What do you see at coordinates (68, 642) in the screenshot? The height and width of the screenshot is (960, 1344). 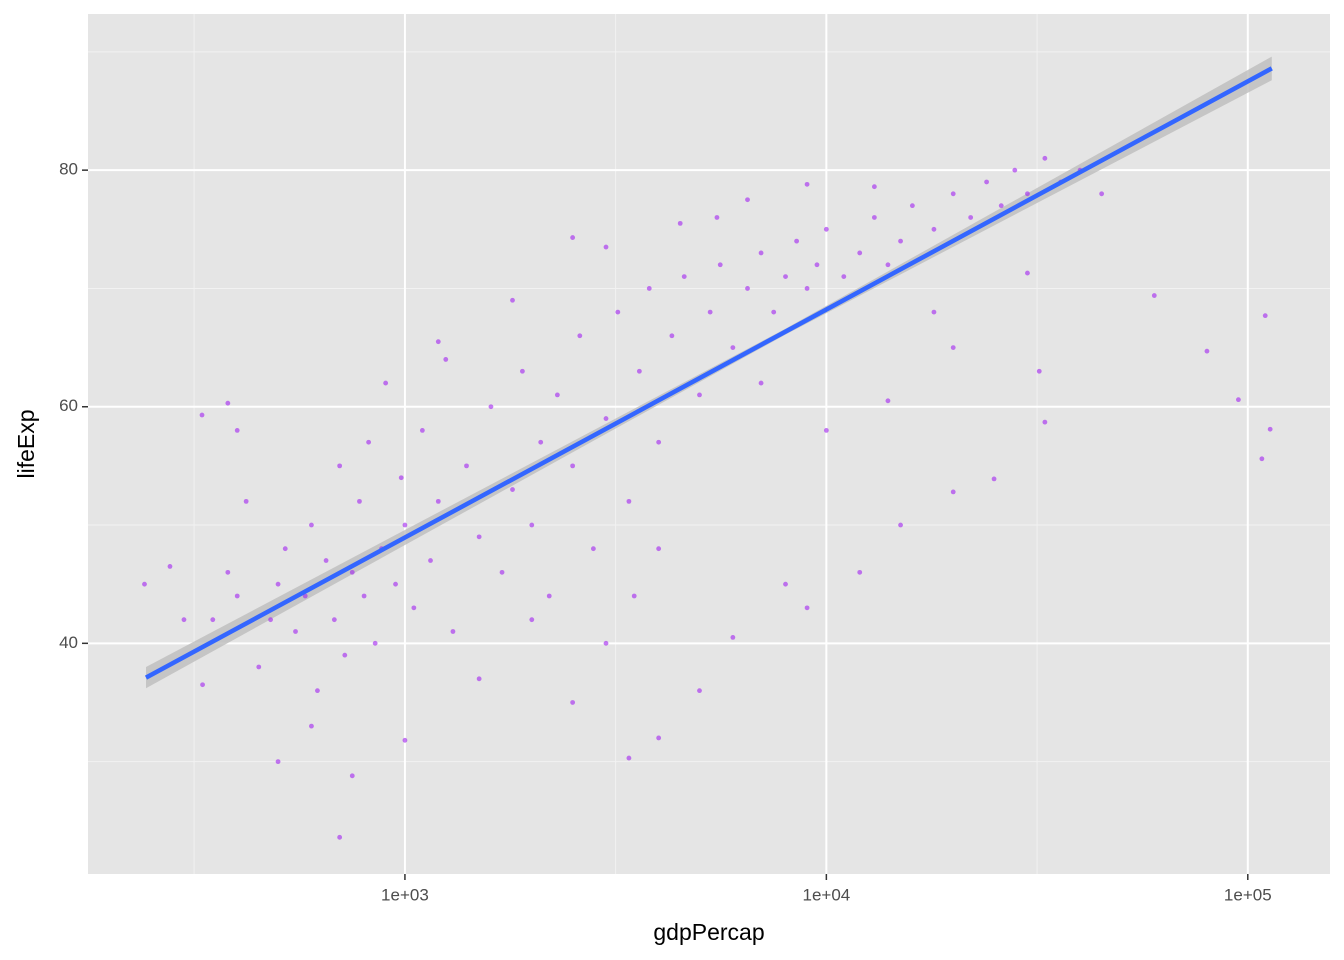 I see `y-tick-label: 40` at bounding box center [68, 642].